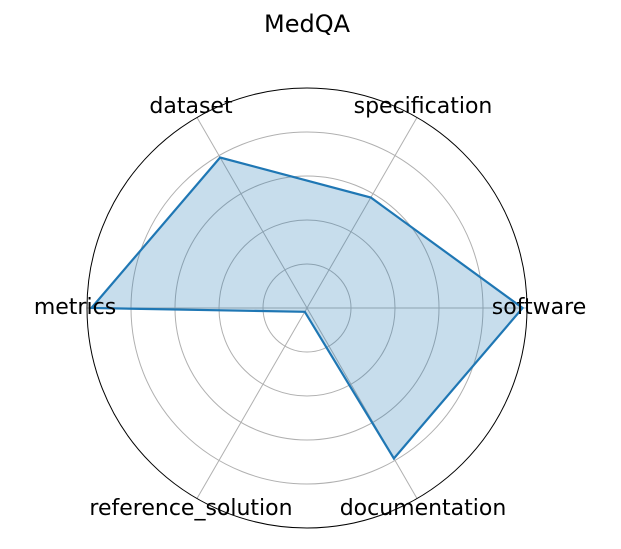 Image resolution: width=621 pixels, height=549 pixels. Describe the element at coordinates (252, 213) in the screenshot. I see `spoke-dataset` at that location.